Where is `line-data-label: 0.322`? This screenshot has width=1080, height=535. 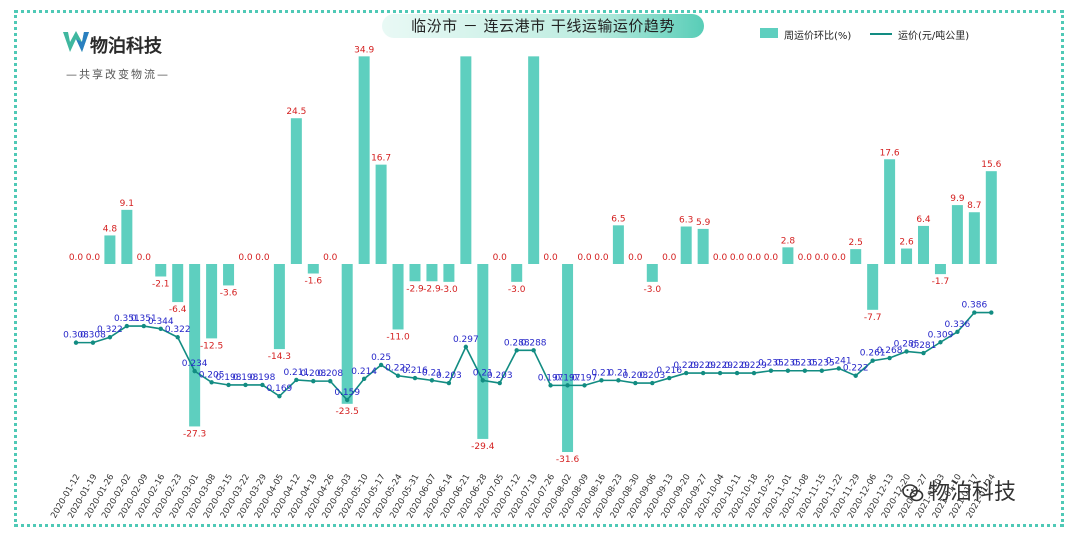 line-data-label: 0.322 is located at coordinates (110, 330).